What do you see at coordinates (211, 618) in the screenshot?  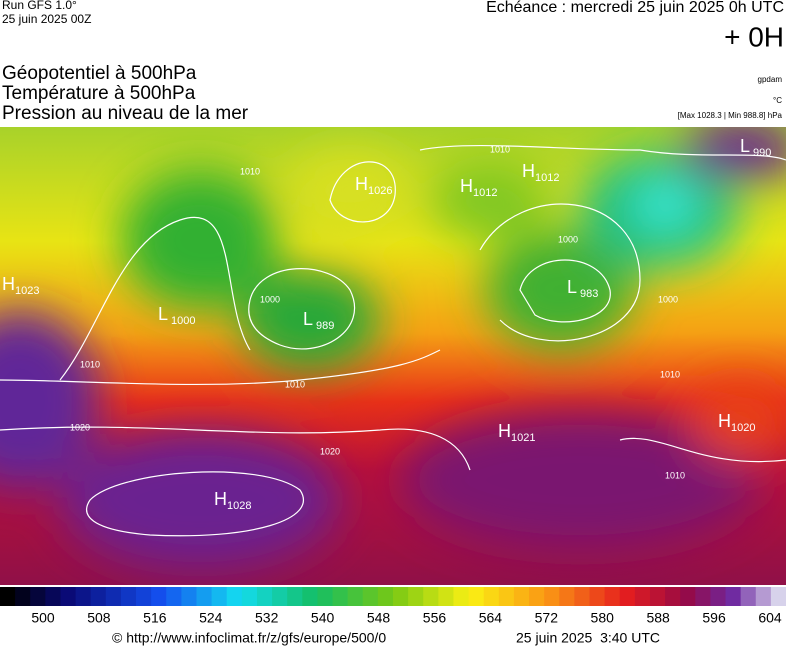 I see `colorbar-label: 524` at bounding box center [211, 618].